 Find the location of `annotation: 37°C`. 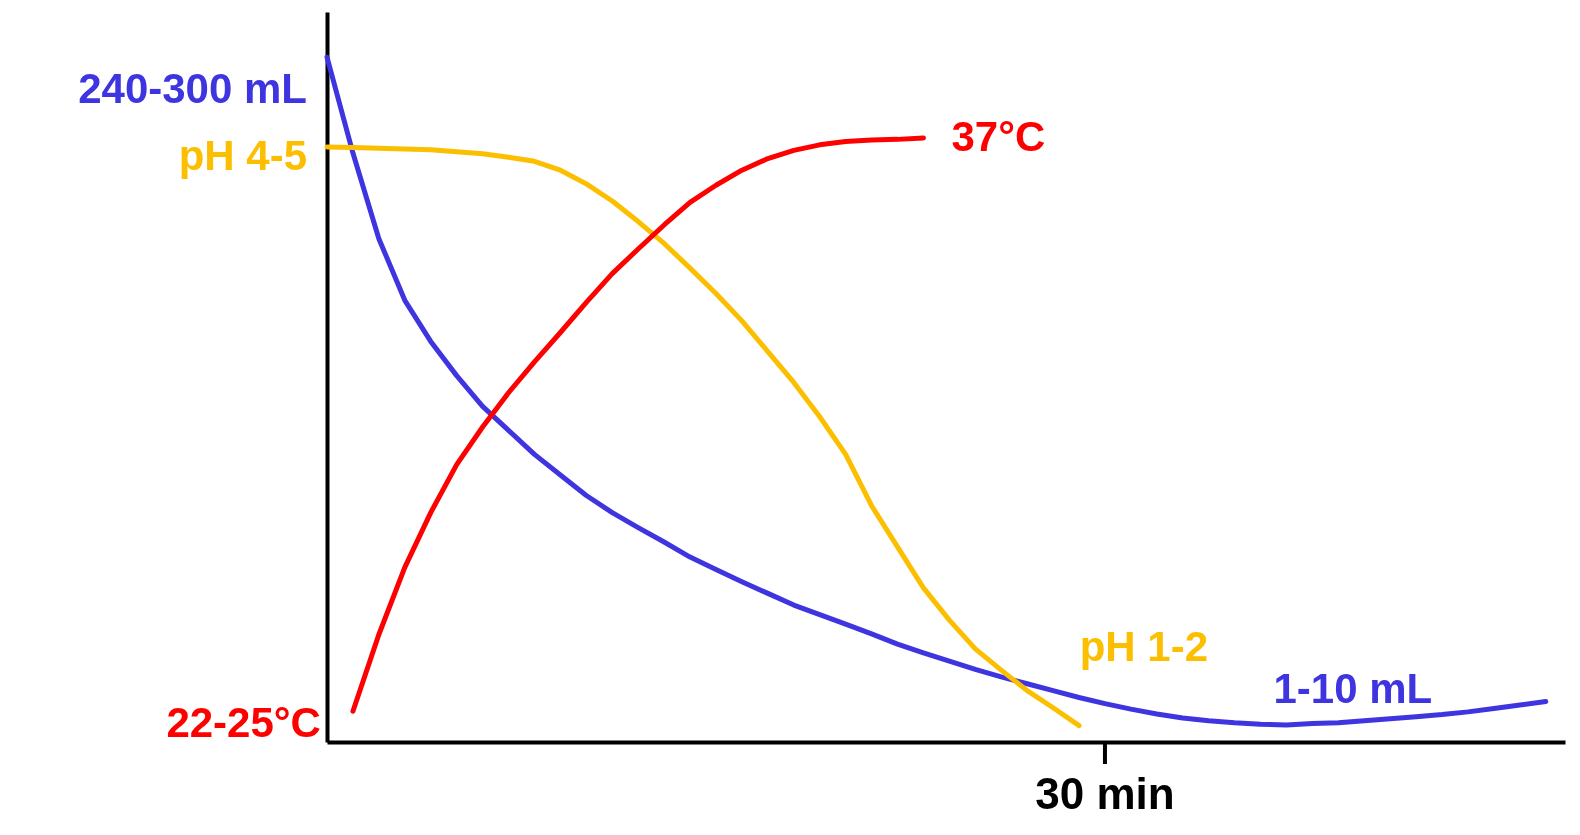

annotation: 37°C is located at coordinates (998, 136).